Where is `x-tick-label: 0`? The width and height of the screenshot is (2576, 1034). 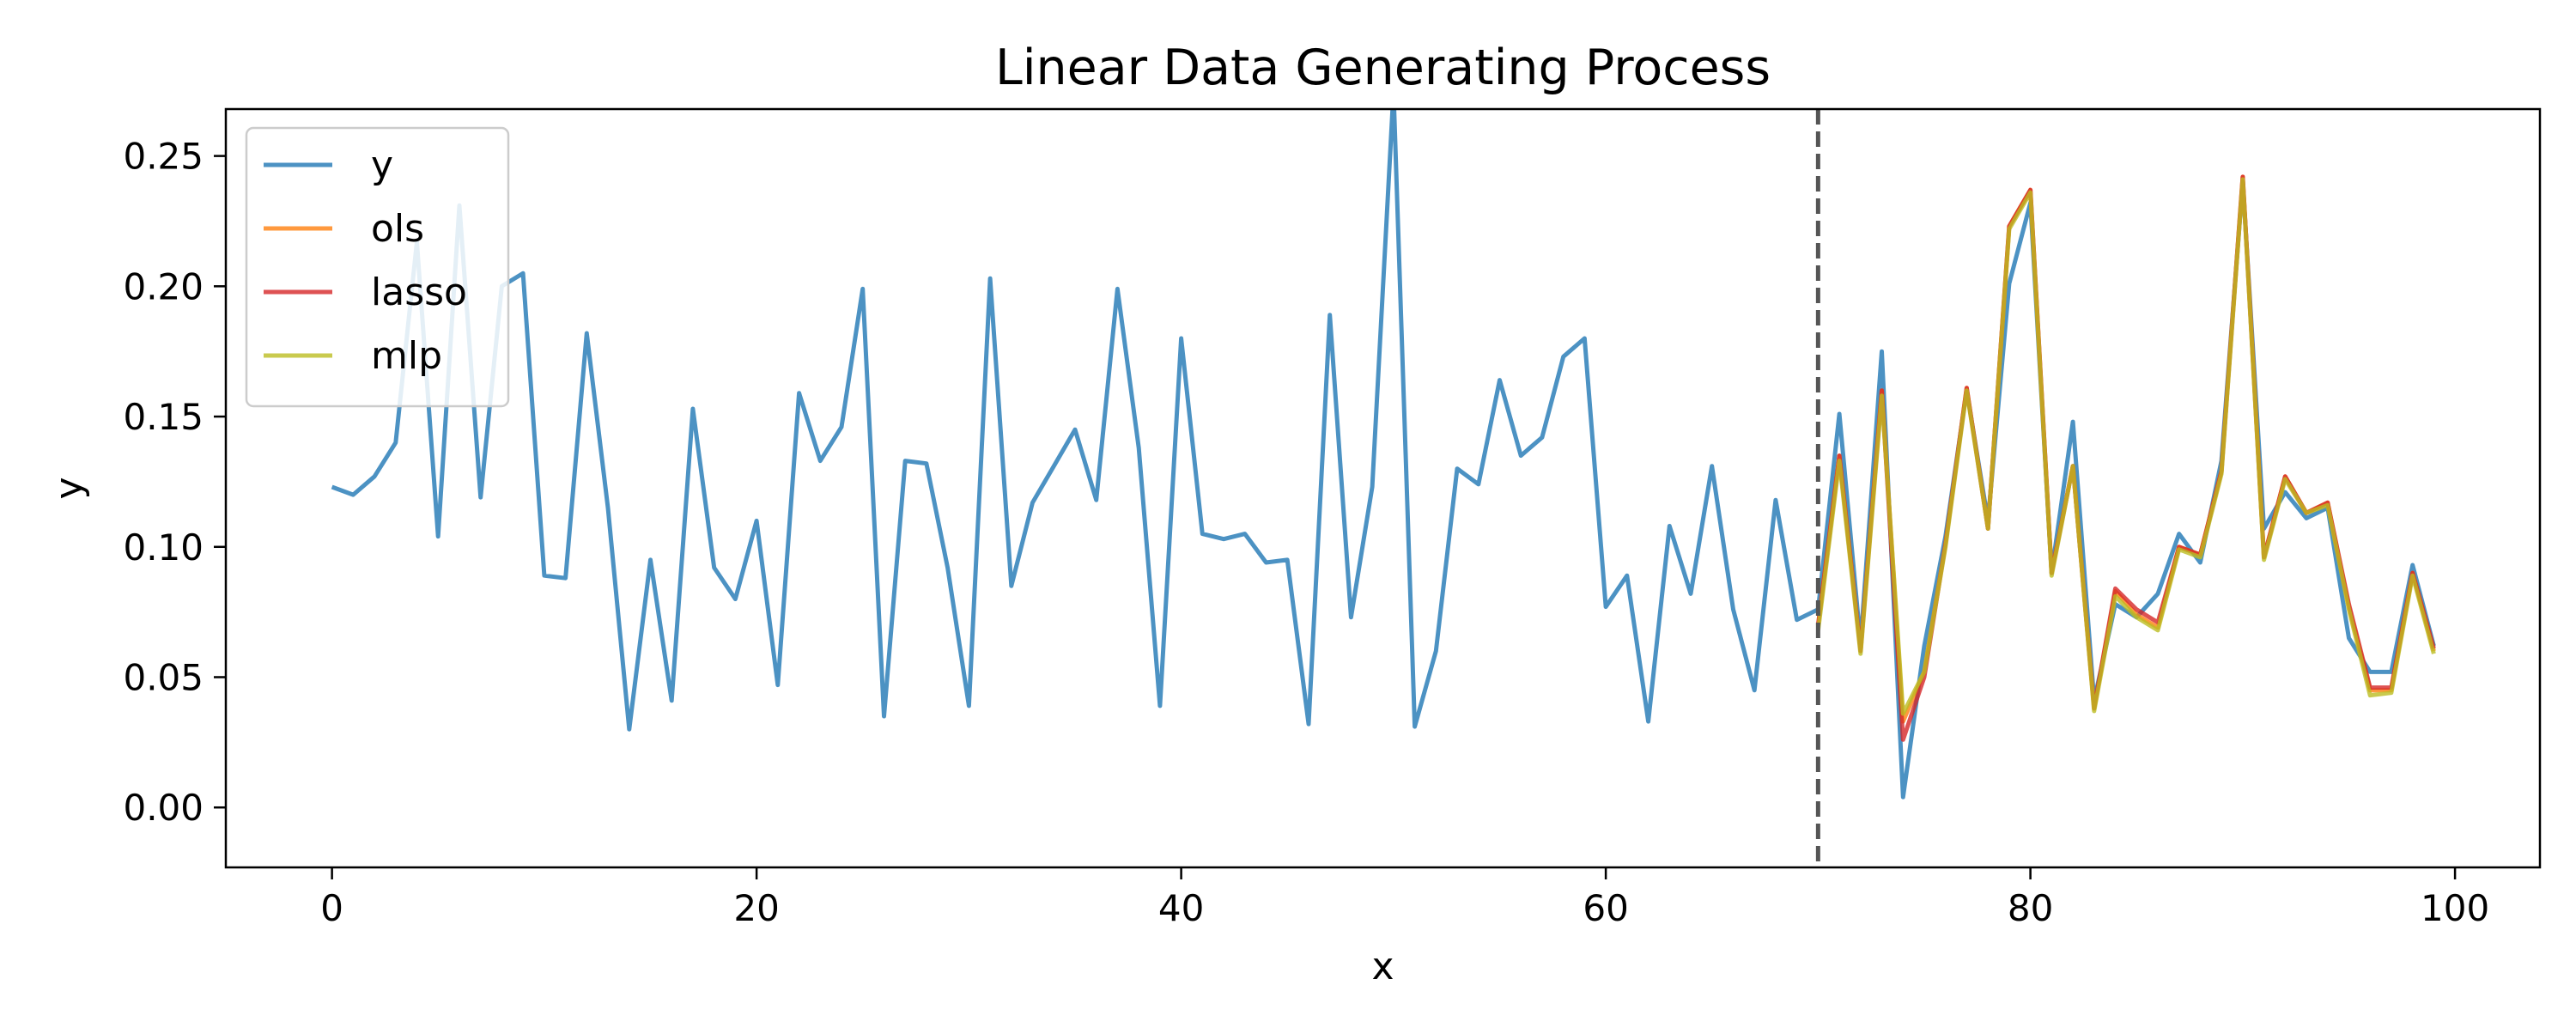 x-tick-label: 0 is located at coordinates (332, 908).